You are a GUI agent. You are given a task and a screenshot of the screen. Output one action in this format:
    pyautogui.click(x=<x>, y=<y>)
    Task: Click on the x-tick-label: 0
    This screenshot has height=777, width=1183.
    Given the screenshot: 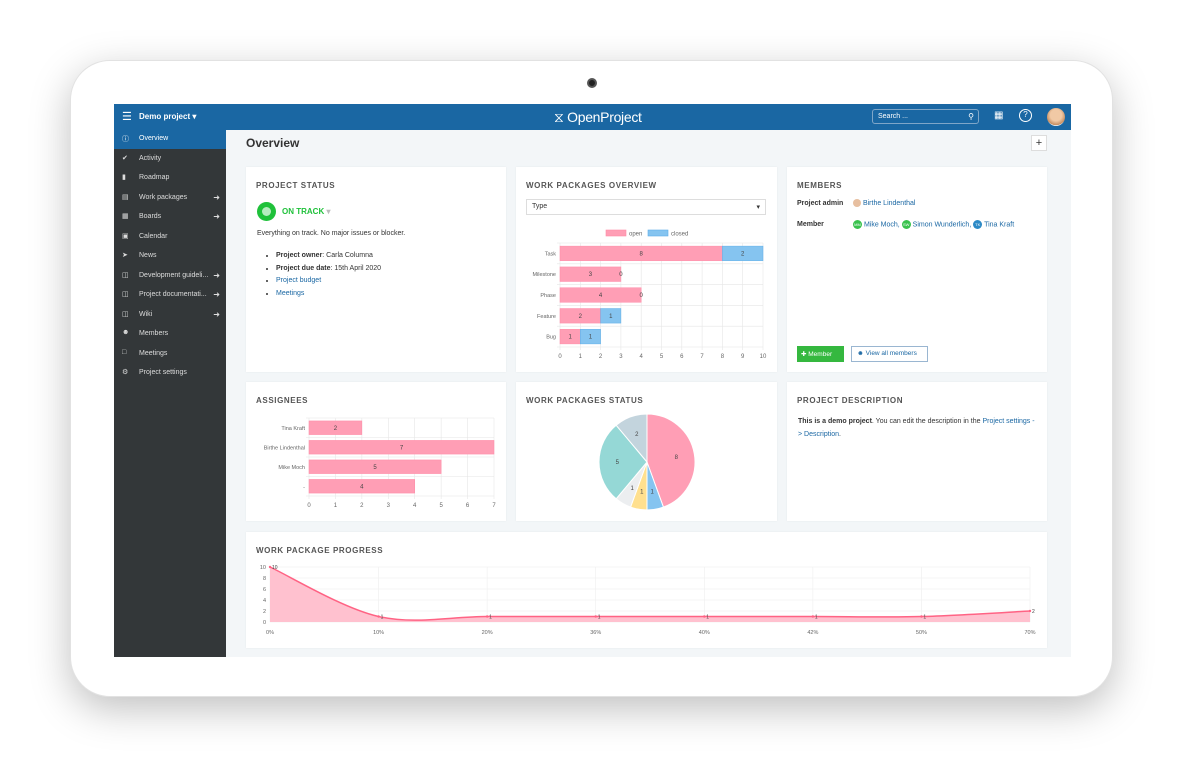 What is the action you would take?
    pyautogui.click(x=560, y=357)
    